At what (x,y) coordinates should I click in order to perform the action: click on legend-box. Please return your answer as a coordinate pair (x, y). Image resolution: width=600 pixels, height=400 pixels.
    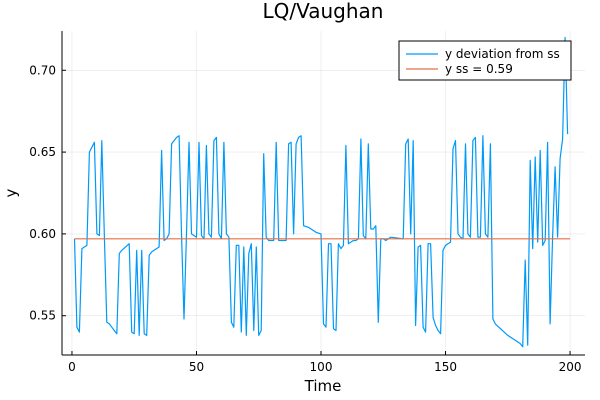
    Looking at the image, I should click on (485, 60).